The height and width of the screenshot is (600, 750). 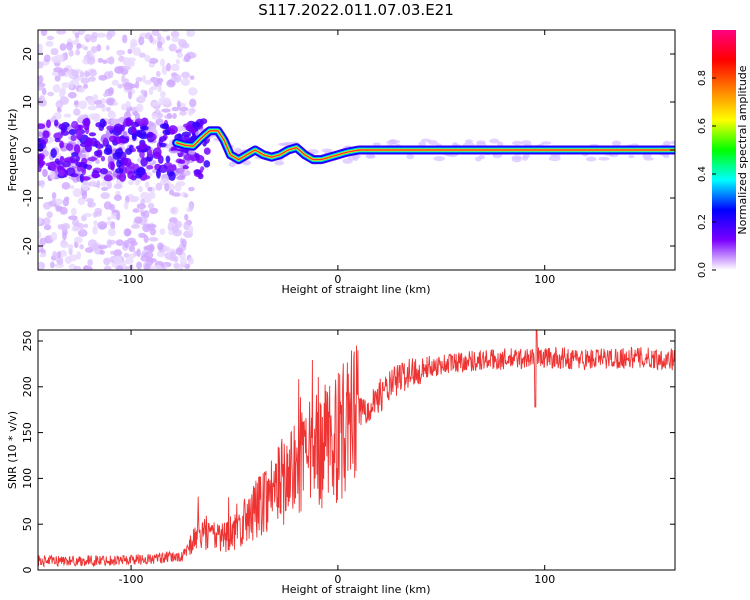 What do you see at coordinates (724, 150) in the screenshot?
I see `colorbar-bar` at bounding box center [724, 150].